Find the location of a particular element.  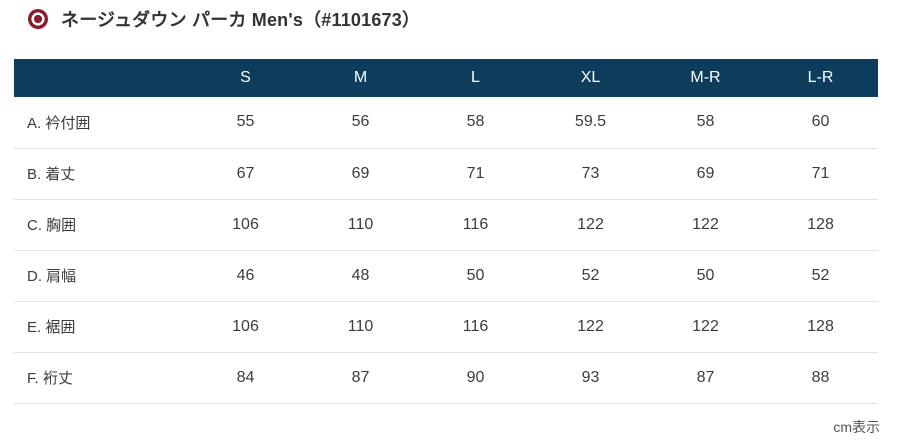

measurement-label: C. 胸囲 is located at coordinates (52, 225).